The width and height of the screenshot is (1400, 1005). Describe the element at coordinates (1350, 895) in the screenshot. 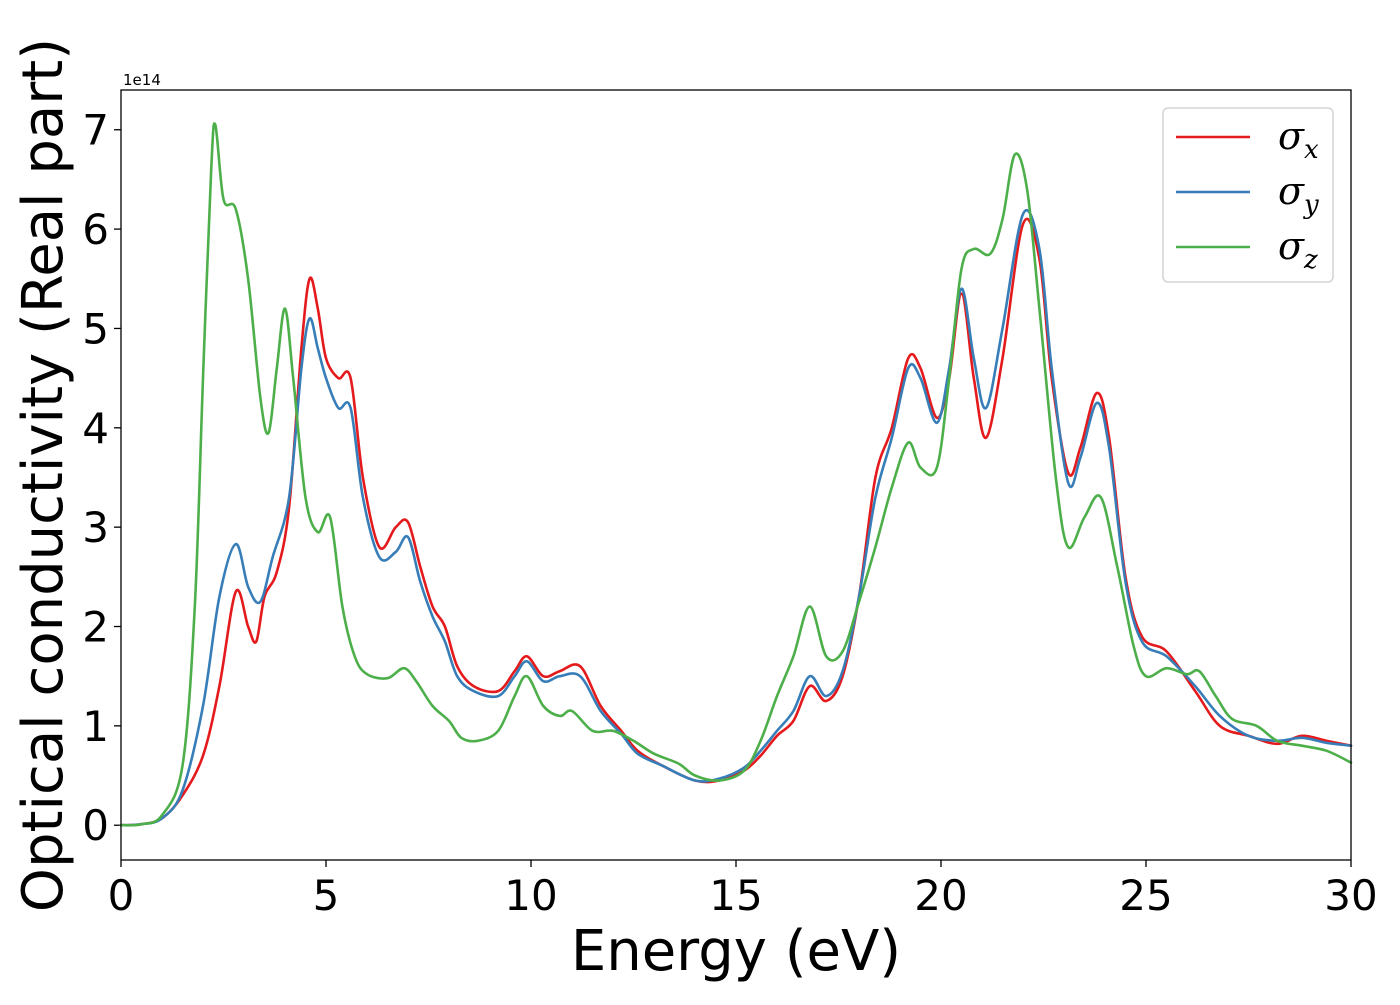

I see `x-tick-label: 30` at that location.